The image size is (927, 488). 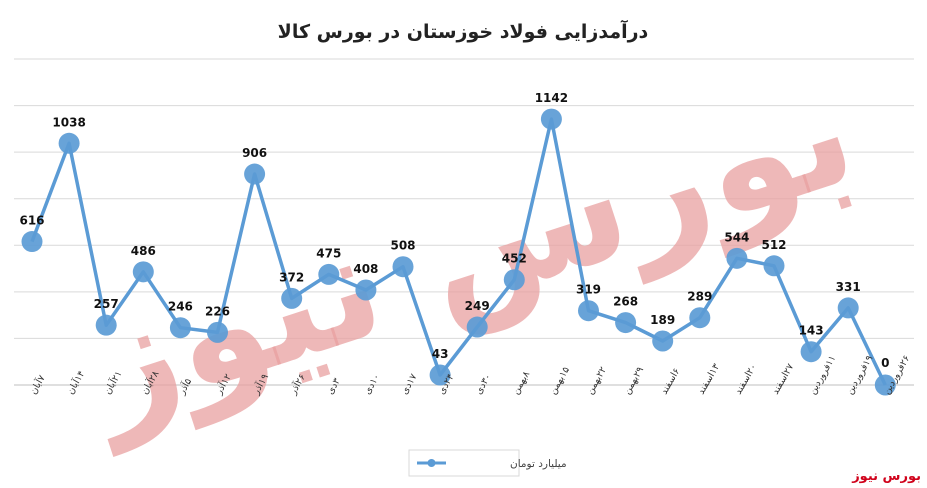 What do you see at coordinates (483, 384) in the screenshot?
I see `x-tick-label: ۳۰دی` at bounding box center [483, 384].